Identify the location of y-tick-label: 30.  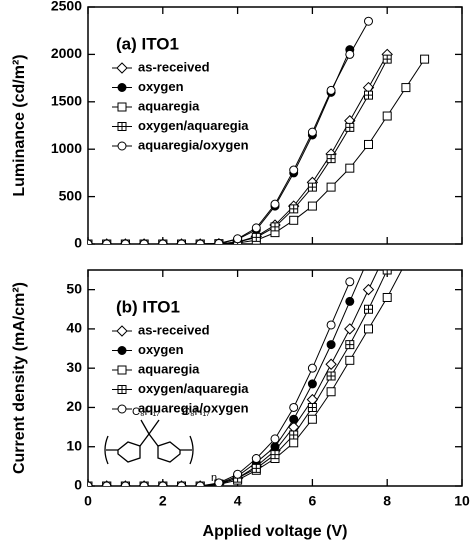
(74, 367).